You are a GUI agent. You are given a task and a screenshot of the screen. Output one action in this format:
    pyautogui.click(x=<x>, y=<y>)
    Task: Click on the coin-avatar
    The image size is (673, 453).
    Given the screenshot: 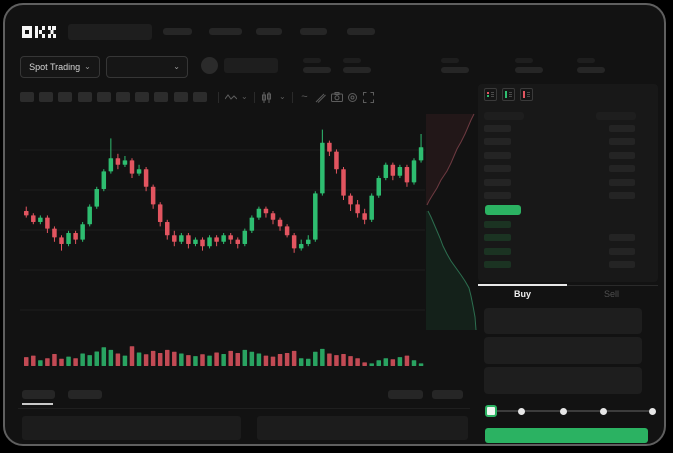 What is the action you would take?
    pyautogui.click(x=209, y=65)
    